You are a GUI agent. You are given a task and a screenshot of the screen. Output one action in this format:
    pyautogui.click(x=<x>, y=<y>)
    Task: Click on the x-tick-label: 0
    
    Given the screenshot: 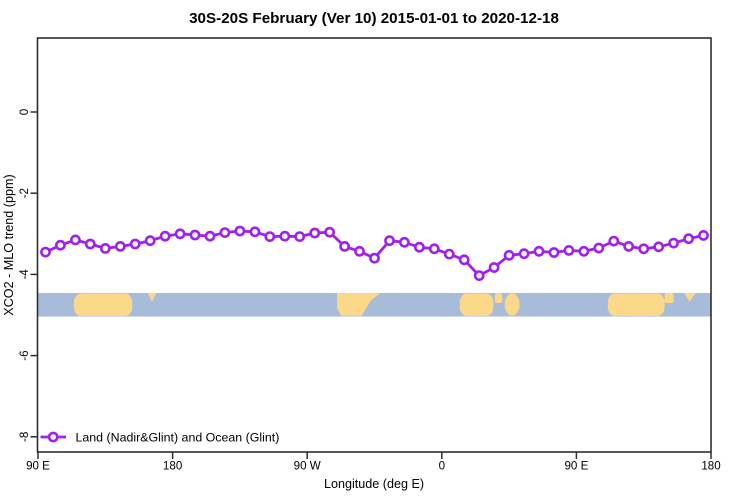 What is the action you would take?
    pyautogui.click(x=442, y=466)
    